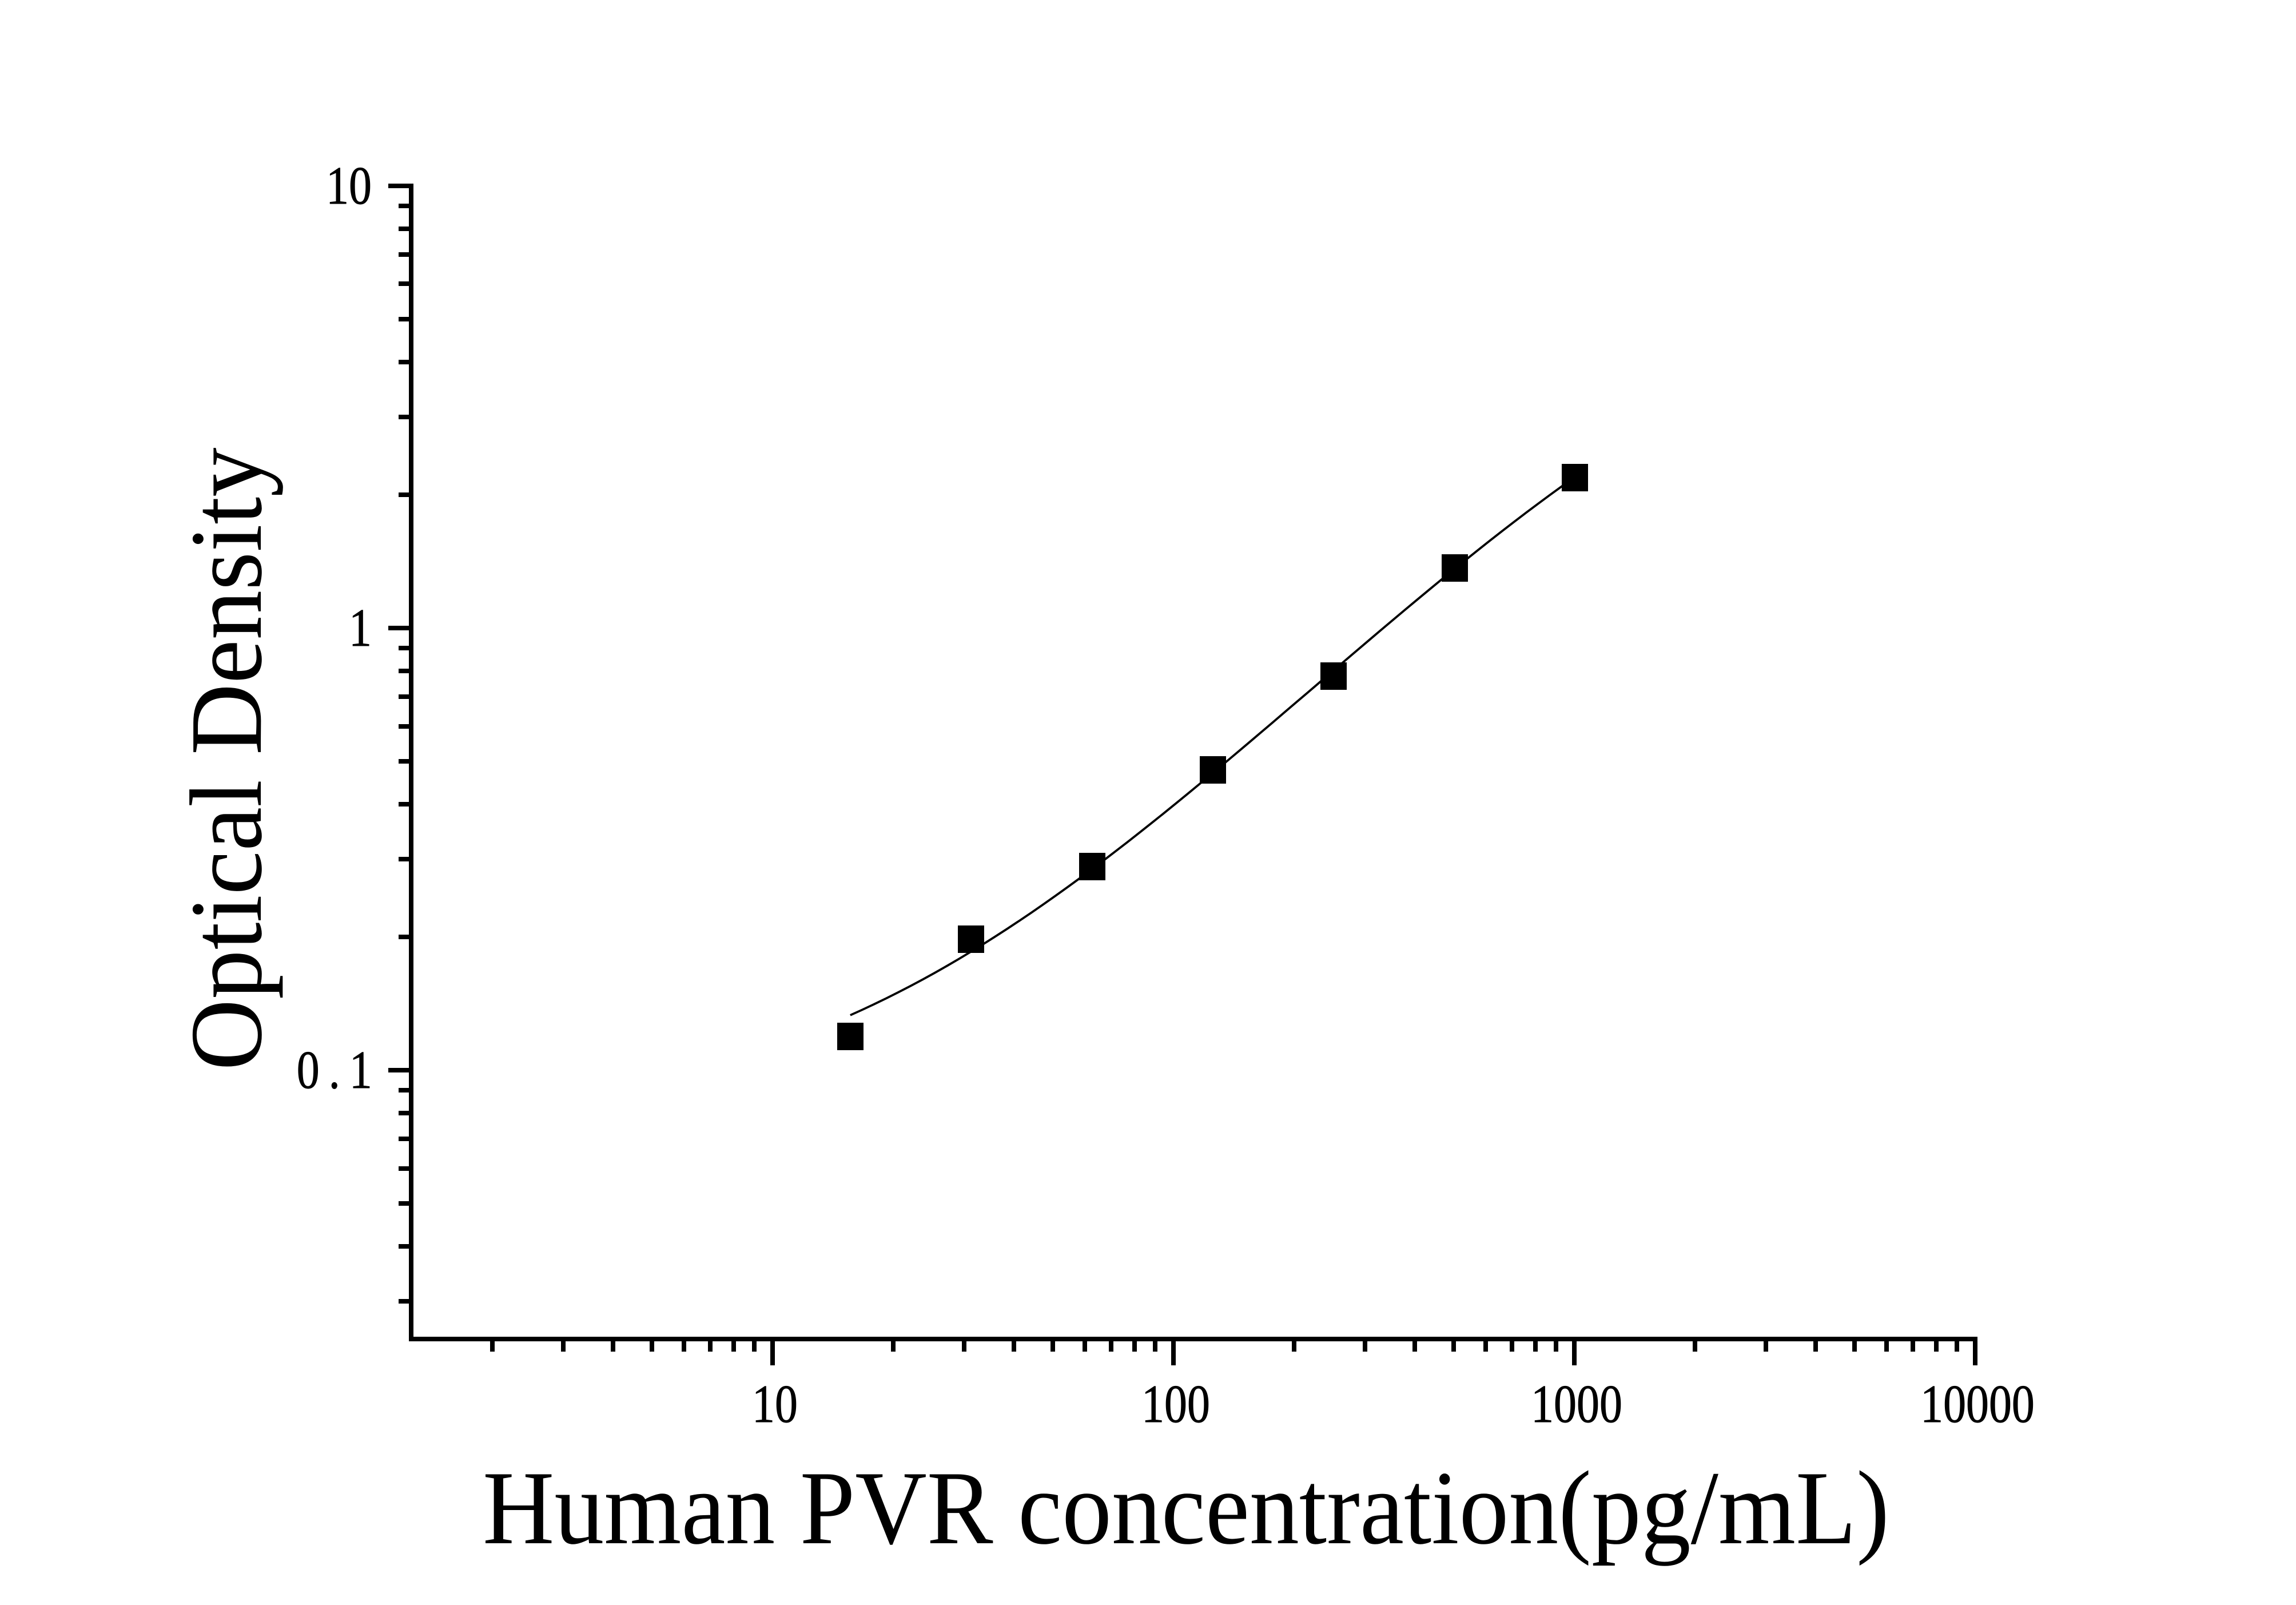 Image resolution: width=2296 pixels, height=1605 pixels. I want to click on svg-text: 1000, so click(1577, 1404).